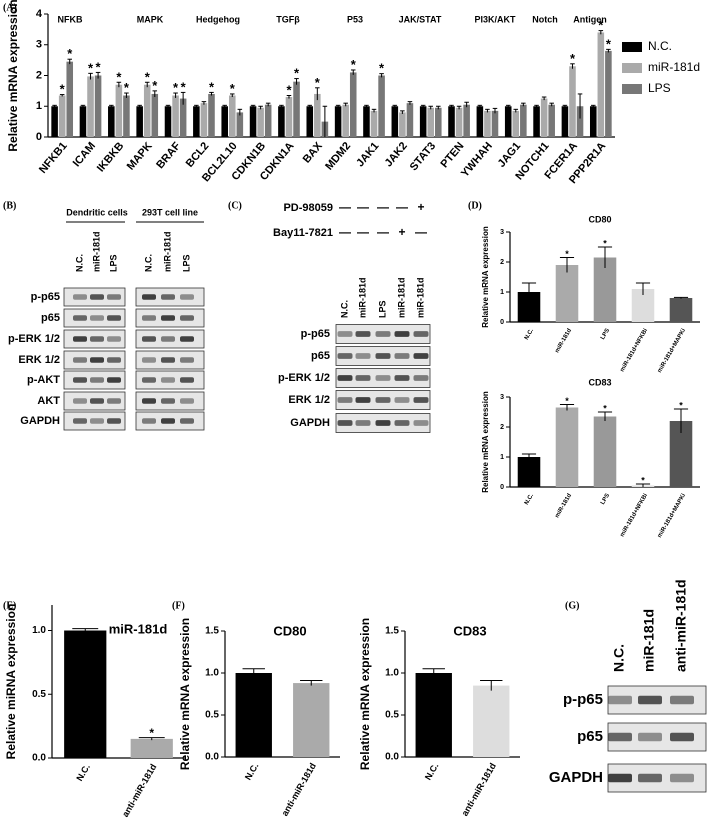  Describe the element at coordinates (313, 153) in the screenshot. I see `x-tick-label: BAX` at that location.